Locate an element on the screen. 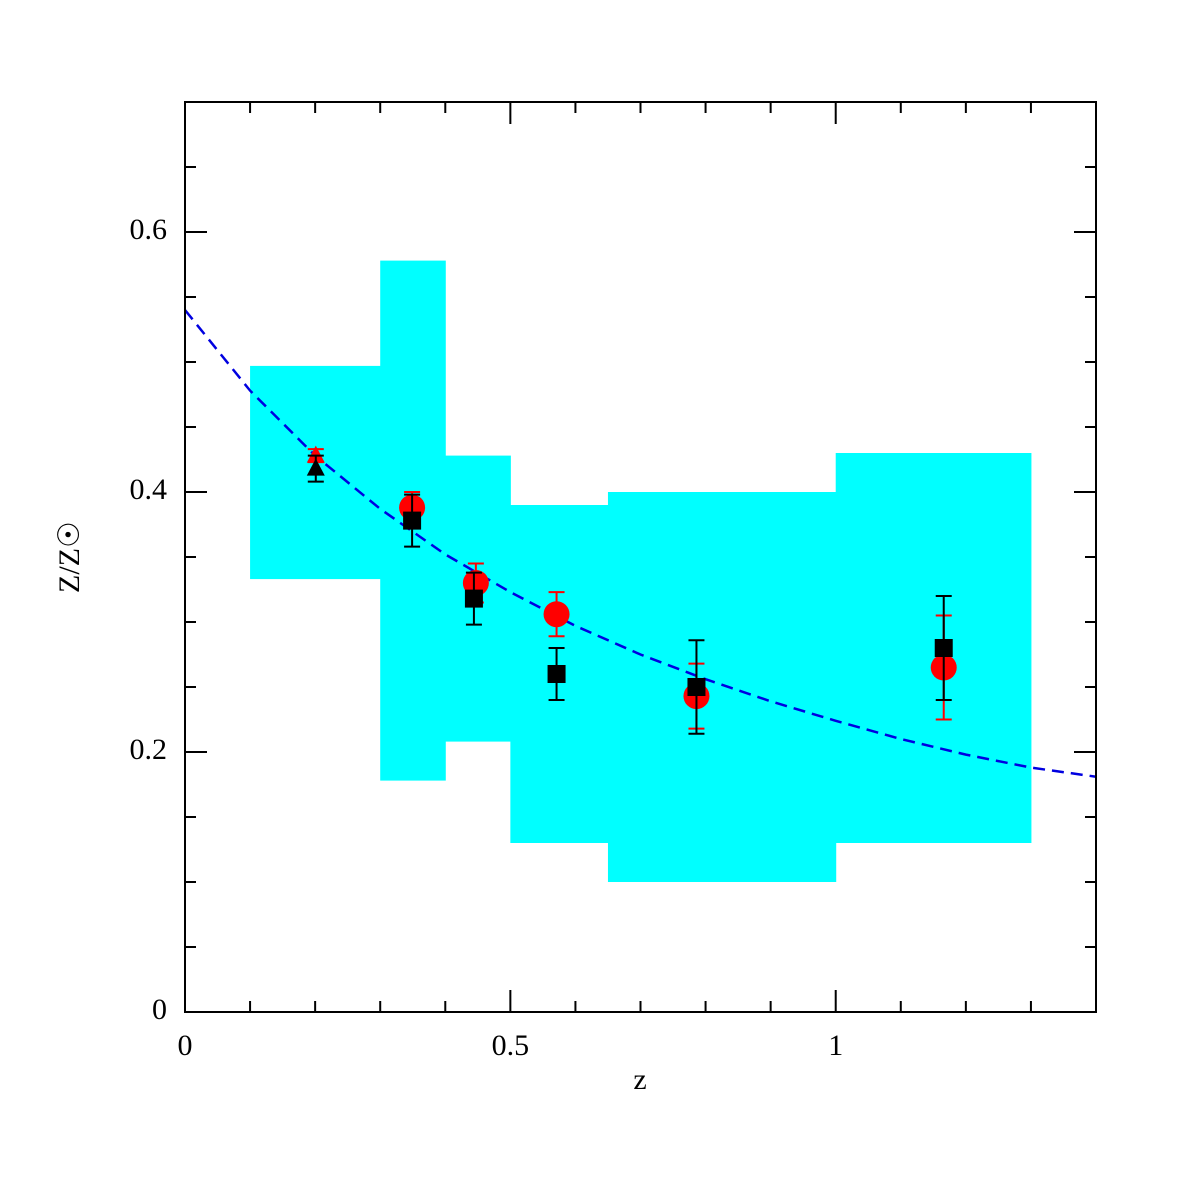 The height and width of the screenshot is (1196, 1196). x-tick-label: 1 is located at coordinates (835, 1045).